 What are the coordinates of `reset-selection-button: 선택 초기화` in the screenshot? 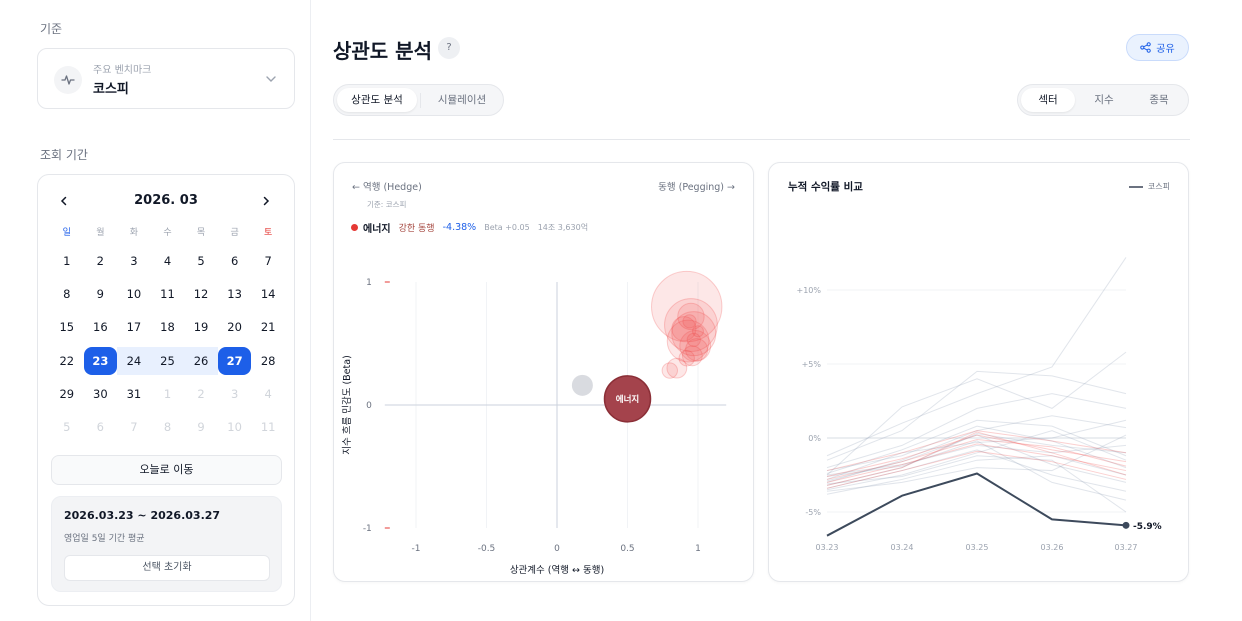 It's located at (167, 568).